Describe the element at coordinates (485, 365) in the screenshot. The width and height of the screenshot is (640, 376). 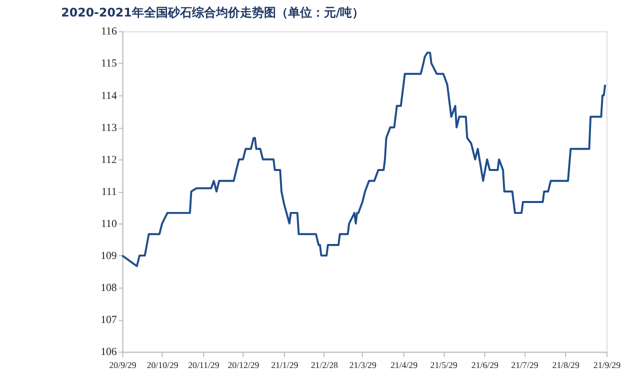
I see `x-tick-label: 21/6/29` at that location.